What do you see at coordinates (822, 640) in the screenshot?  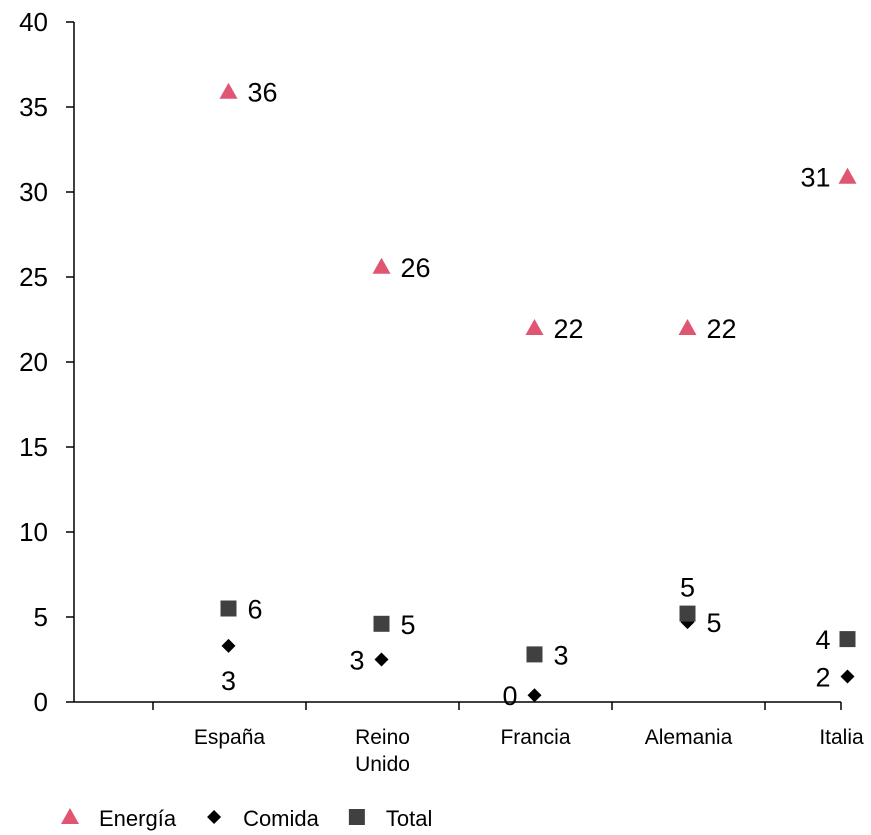 I see `total-data-label: 4` at bounding box center [822, 640].